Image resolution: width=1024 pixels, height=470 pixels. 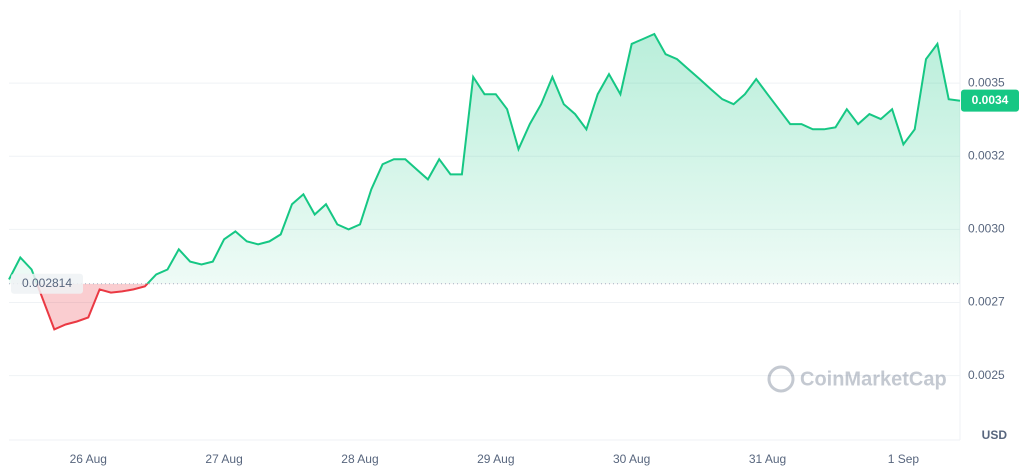 I want to click on price-tag, so click(x=990, y=100).